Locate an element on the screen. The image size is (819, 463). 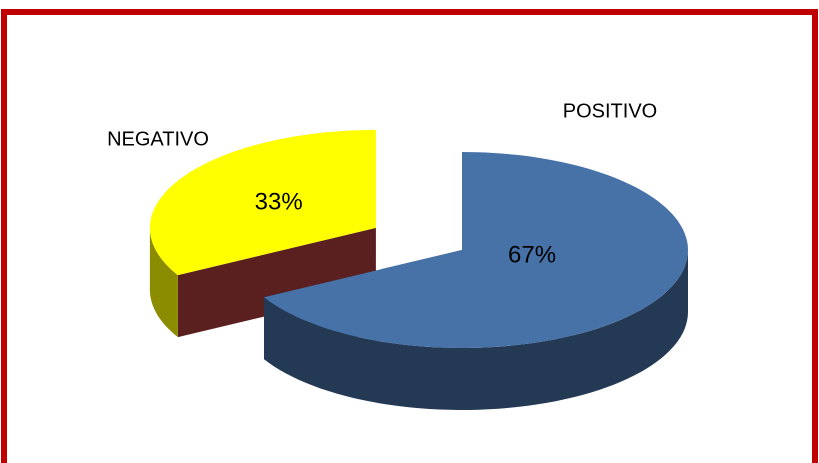
data-label: 67% is located at coordinates (532, 254).